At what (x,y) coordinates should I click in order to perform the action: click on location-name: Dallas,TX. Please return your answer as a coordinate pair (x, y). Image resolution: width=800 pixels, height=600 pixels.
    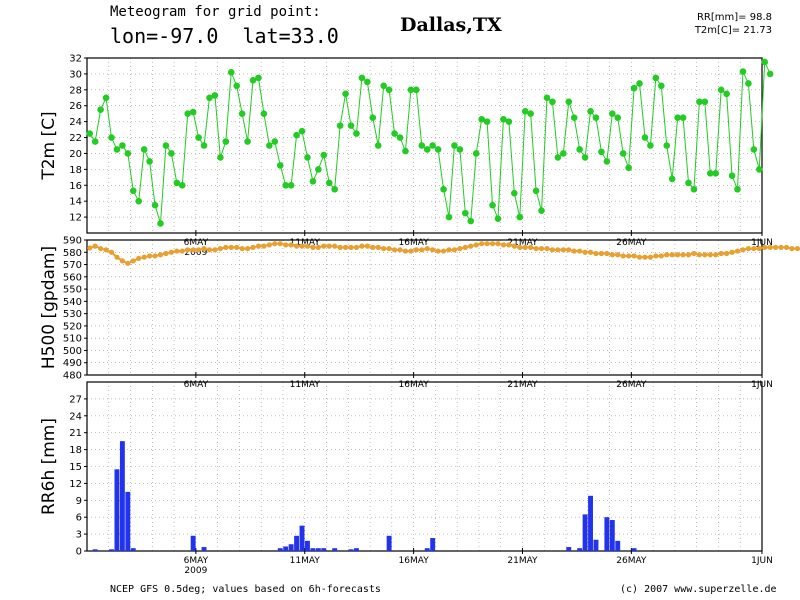
    Looking at the image, I should click on (451, 25).